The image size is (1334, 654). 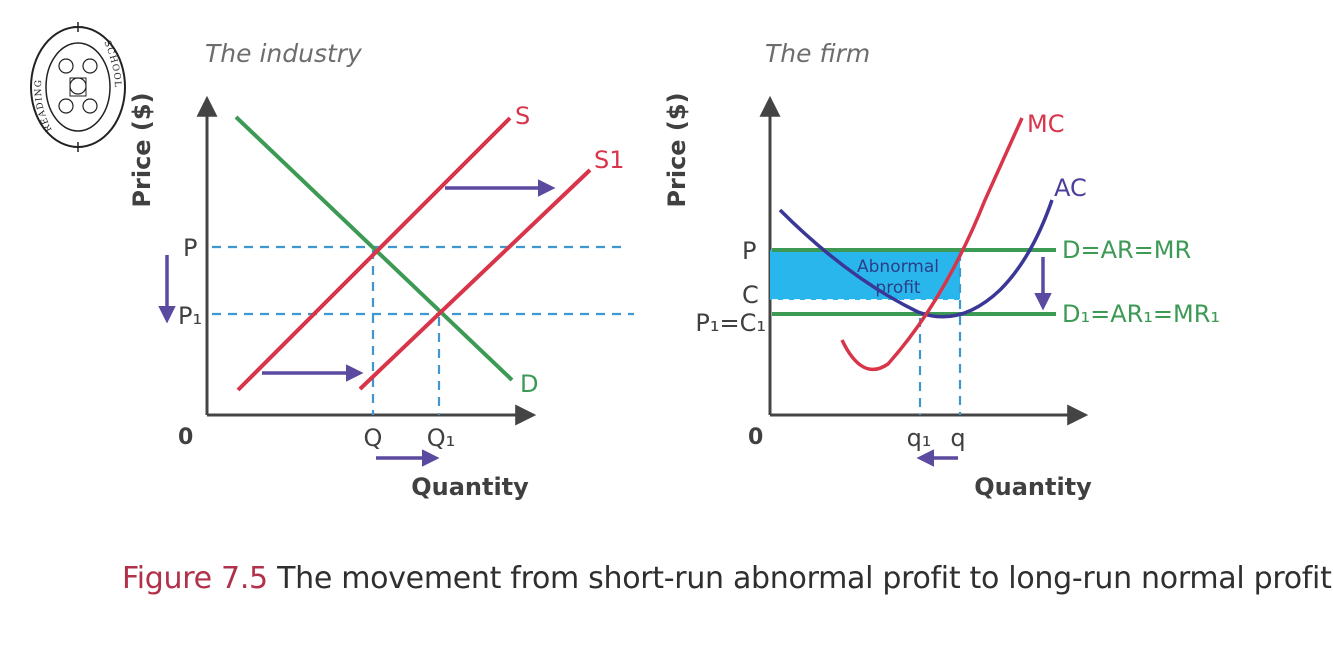 I want to click on firm-tick-q: q, so click(x=957, y=438).